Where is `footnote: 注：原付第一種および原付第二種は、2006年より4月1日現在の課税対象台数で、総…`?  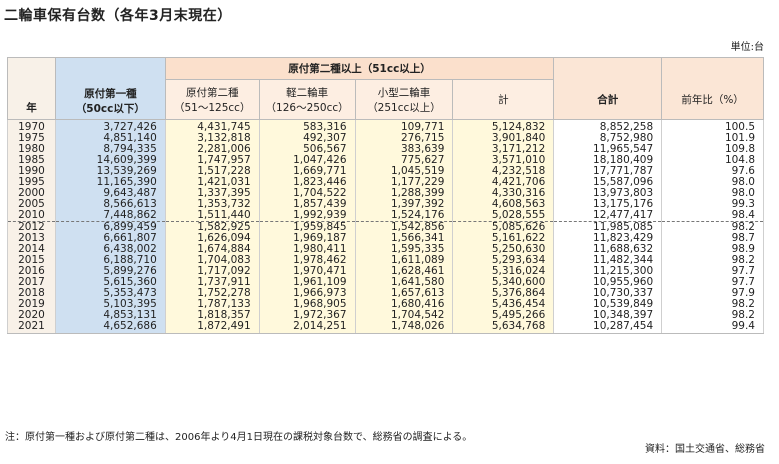 footnote: 注：原付第一種および原付第二種は、2006年より4月1日現在の課税対象台数で、総… is located at coordinates (239, 437).